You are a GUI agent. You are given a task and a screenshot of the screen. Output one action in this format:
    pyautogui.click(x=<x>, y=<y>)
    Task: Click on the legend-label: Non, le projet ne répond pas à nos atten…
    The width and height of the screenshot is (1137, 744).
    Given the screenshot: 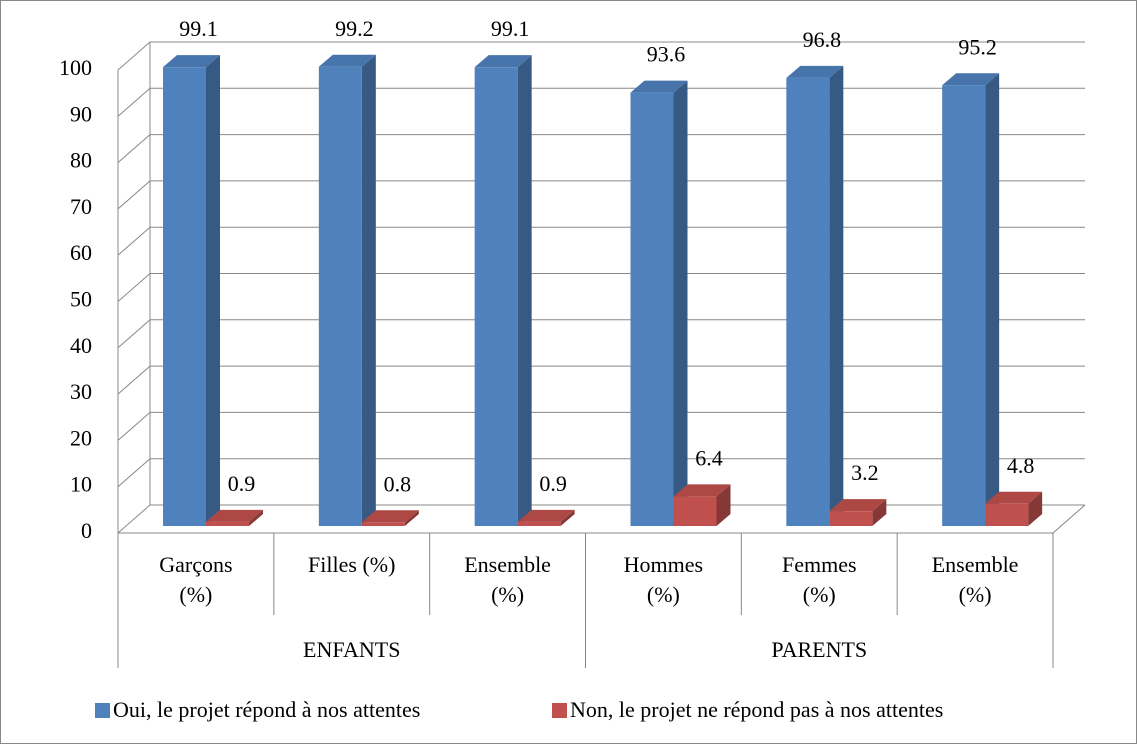 What is the action you would take?
    pyautogui.click(x=756, y=709)
    